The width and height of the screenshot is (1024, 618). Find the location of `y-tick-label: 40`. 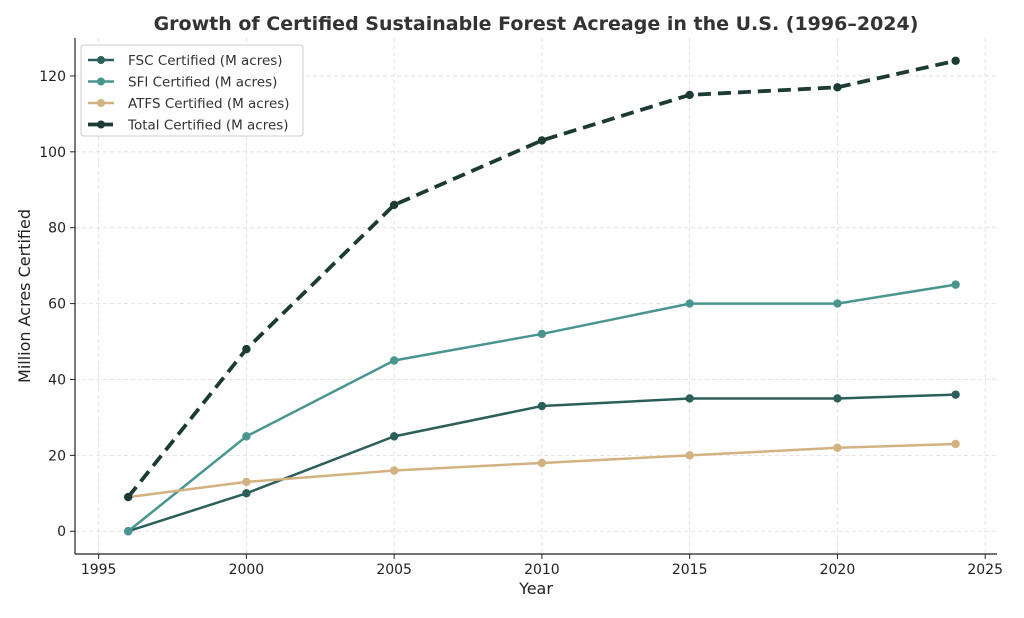

y-tick-label: 40 is located at coordinates (57, 380).